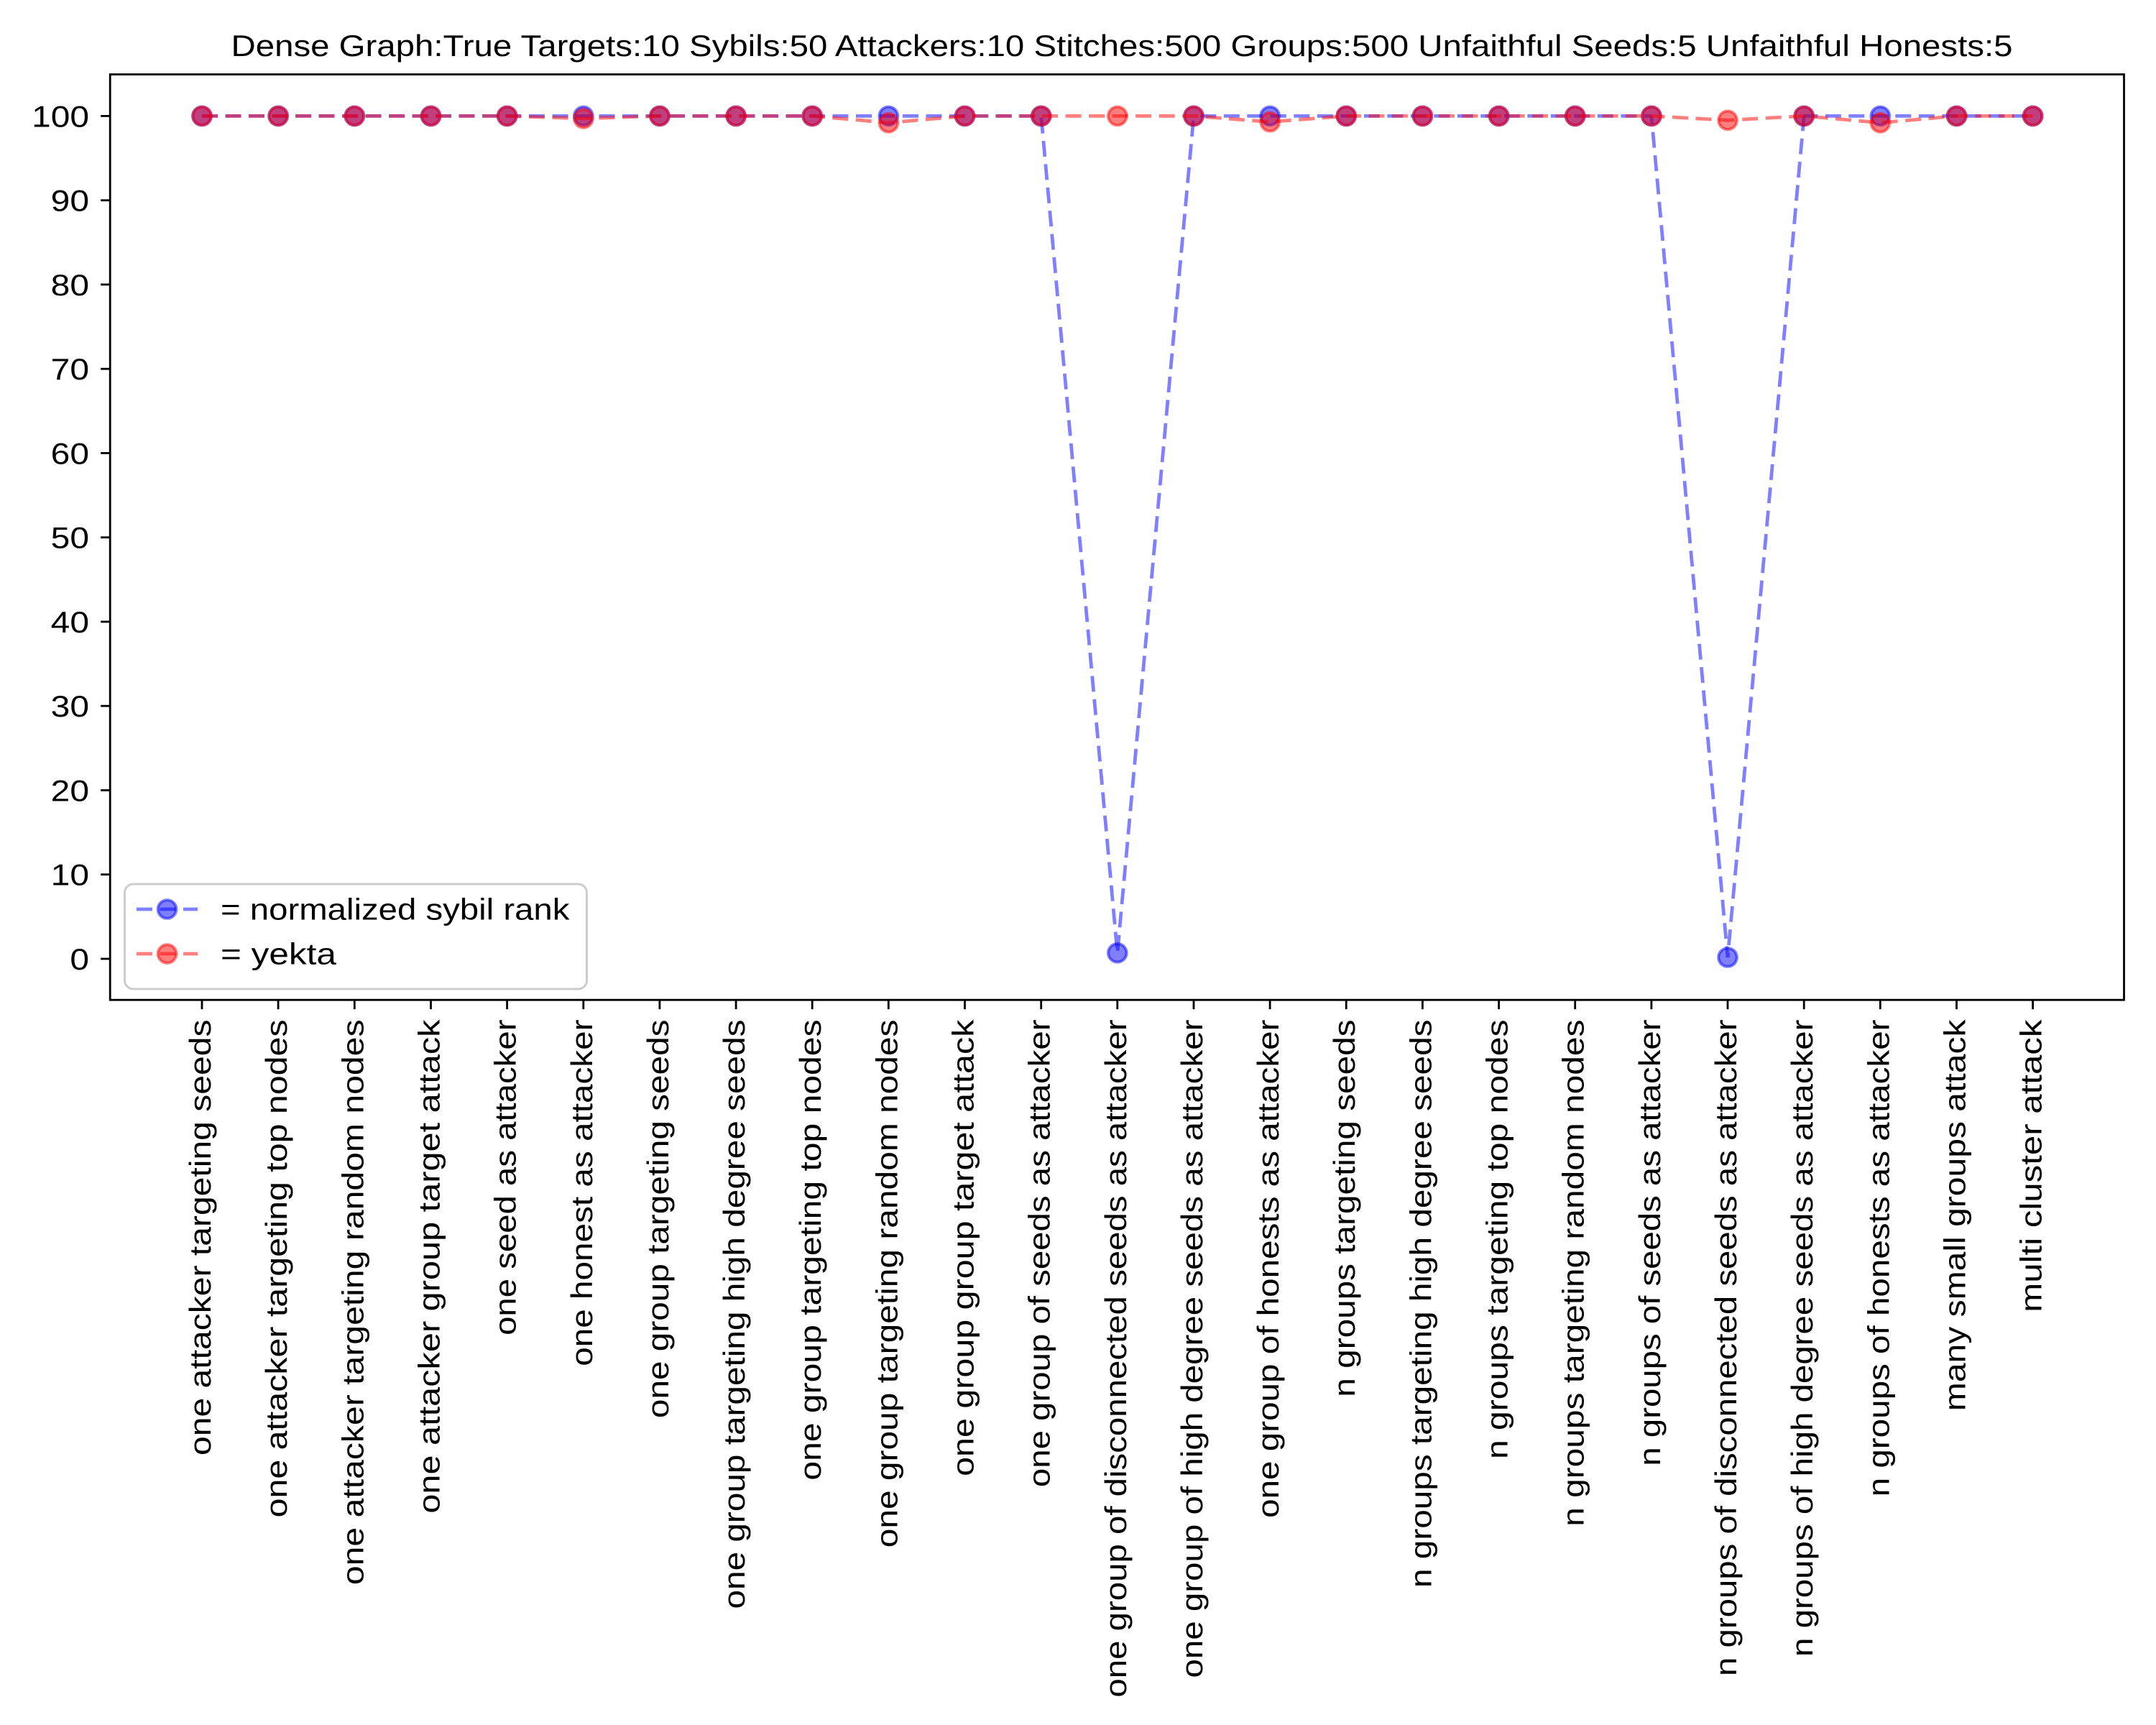  What do you see at coordinates (1344, 1208) in the screenshot?
I see `svg-text: n groups targeting seeds` at bounding box center [1344, 1208].